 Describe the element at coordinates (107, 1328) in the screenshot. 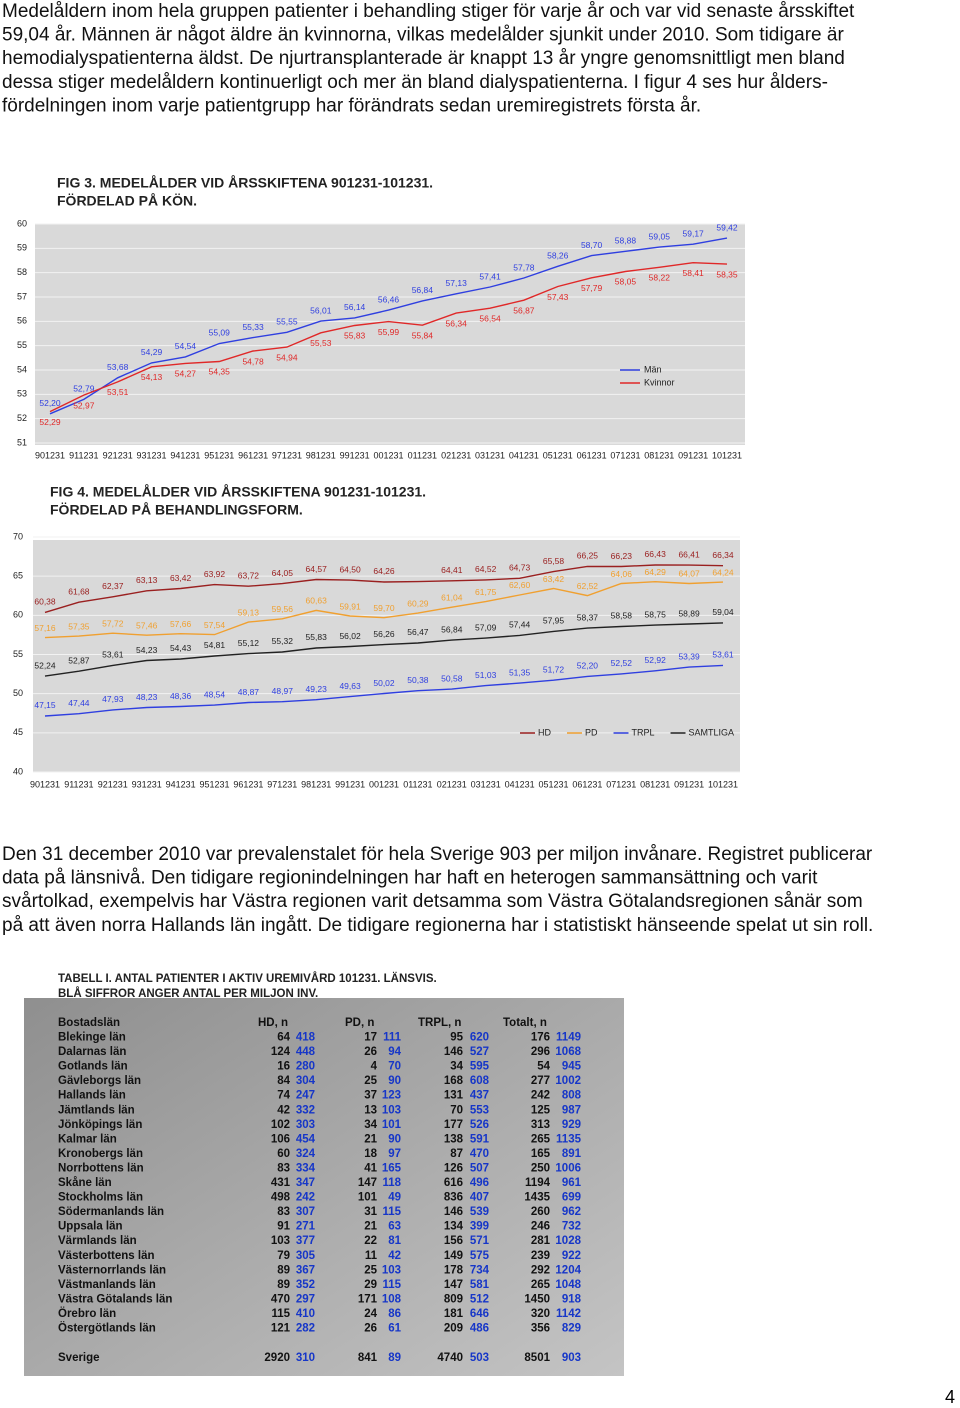

I see `table-cell: Östergötlands län` at that location.